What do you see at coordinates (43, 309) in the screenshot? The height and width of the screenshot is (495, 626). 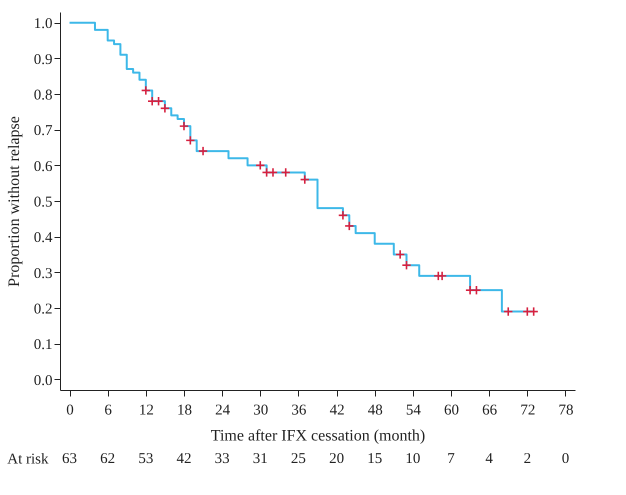 I see `y-tick-label: 0.2` at bounding box center [43, 309].